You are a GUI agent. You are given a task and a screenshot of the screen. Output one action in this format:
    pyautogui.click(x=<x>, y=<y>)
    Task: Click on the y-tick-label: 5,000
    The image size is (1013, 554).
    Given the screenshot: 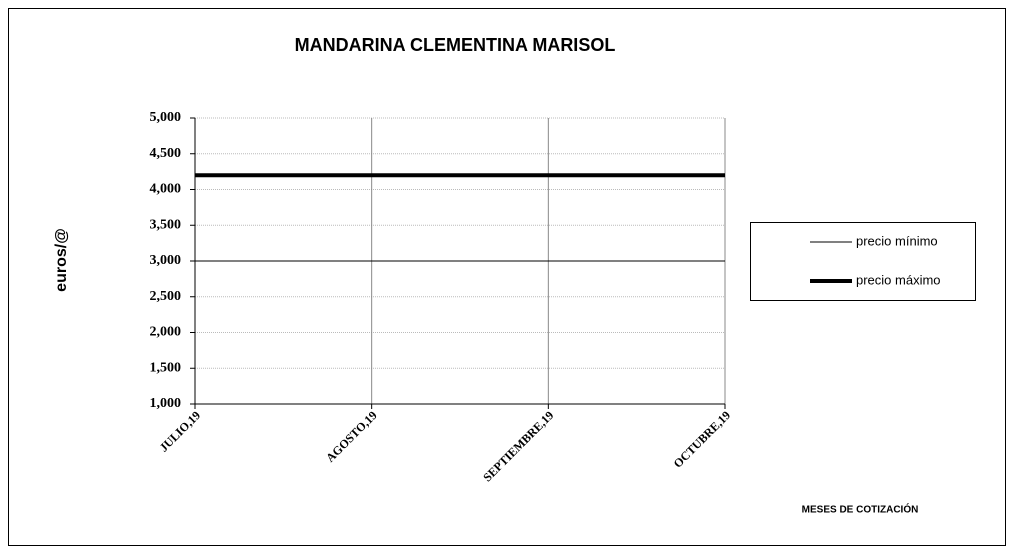 What is the action you would take?
    pyautogui.click(x=166, y=117)
    